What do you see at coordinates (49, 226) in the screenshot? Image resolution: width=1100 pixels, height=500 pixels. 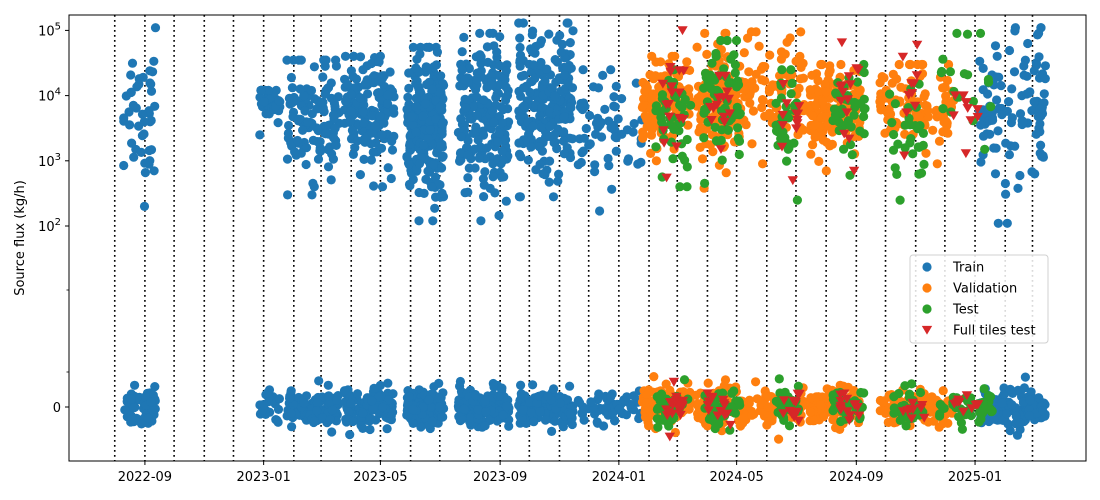 I see `y-tick-label: 102` at bounding box center [49, 226].